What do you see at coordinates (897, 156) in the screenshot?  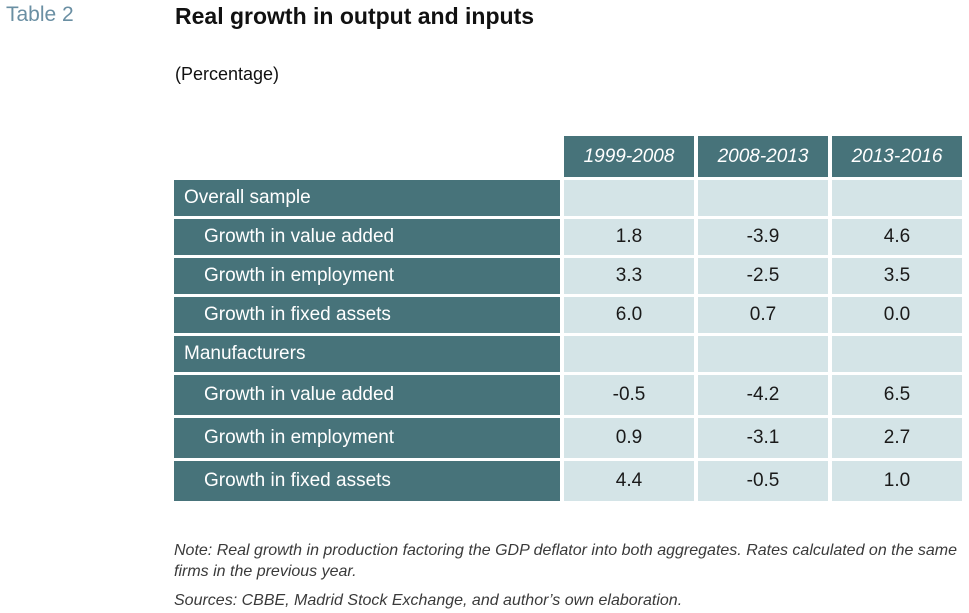 I see `column-header: 2013-2016` at bounding box center [897, 156].